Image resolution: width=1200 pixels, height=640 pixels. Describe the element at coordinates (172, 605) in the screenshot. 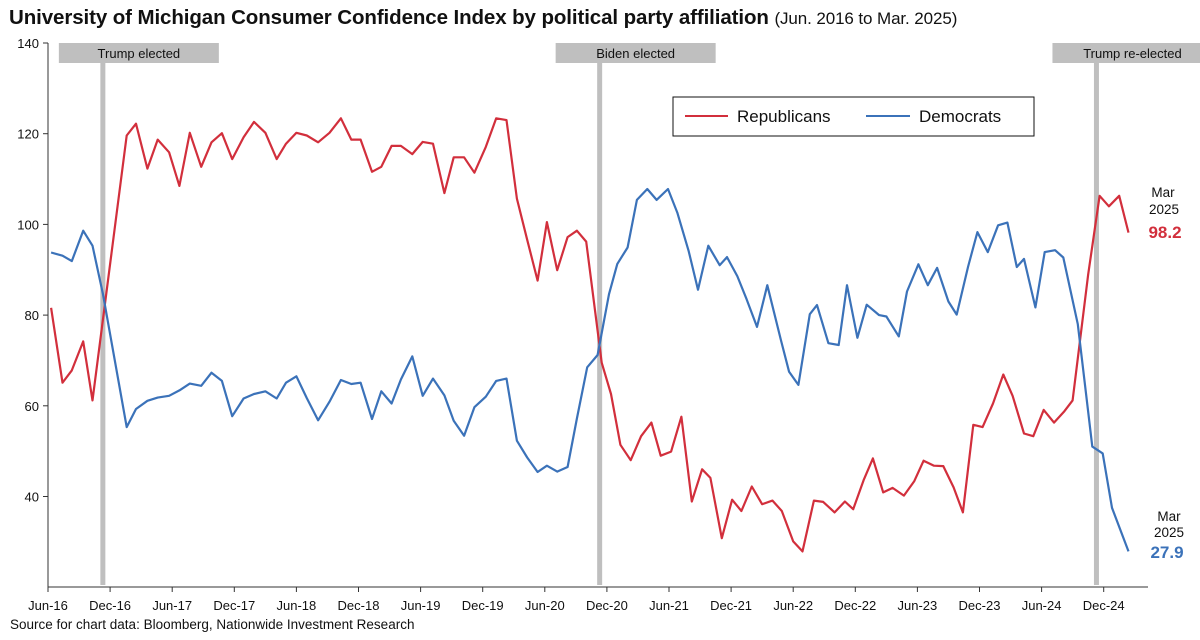

I see `x-tick-label: Jun-17` at that location.